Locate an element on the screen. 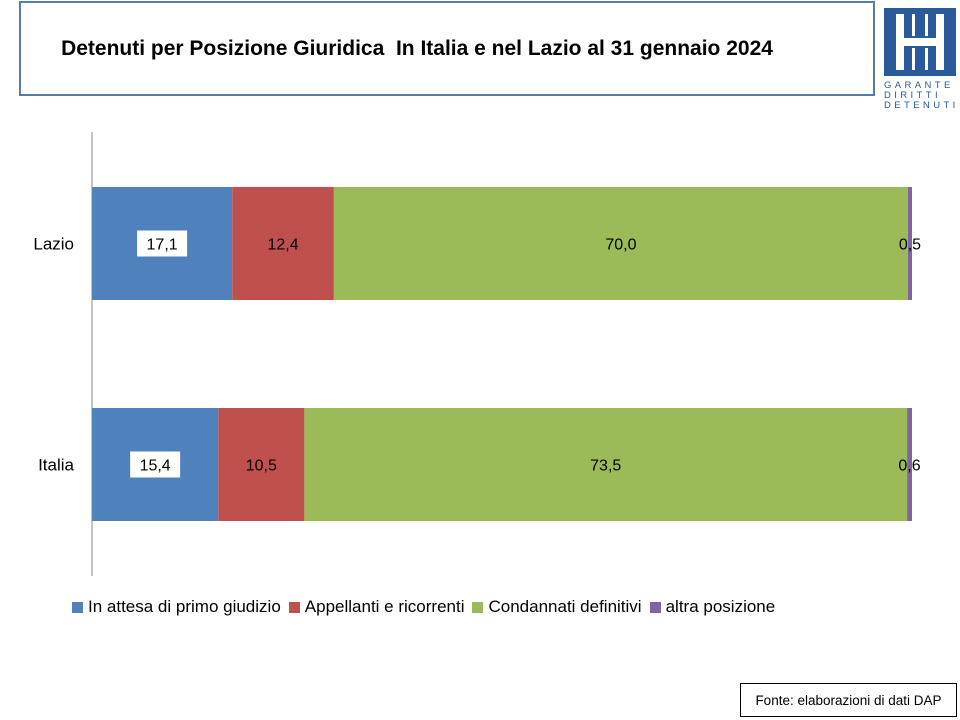 The width and height of the screenshot is (960, 720). source-note: Fonte: elaborazioni di dati DAP is located at coordinates (848, 700).